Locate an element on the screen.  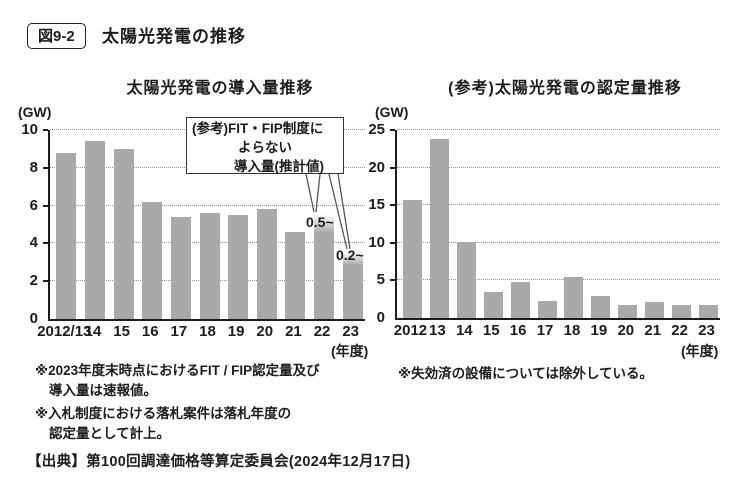
y-axis-label-20: 20 is located at coordinates (376, 167).